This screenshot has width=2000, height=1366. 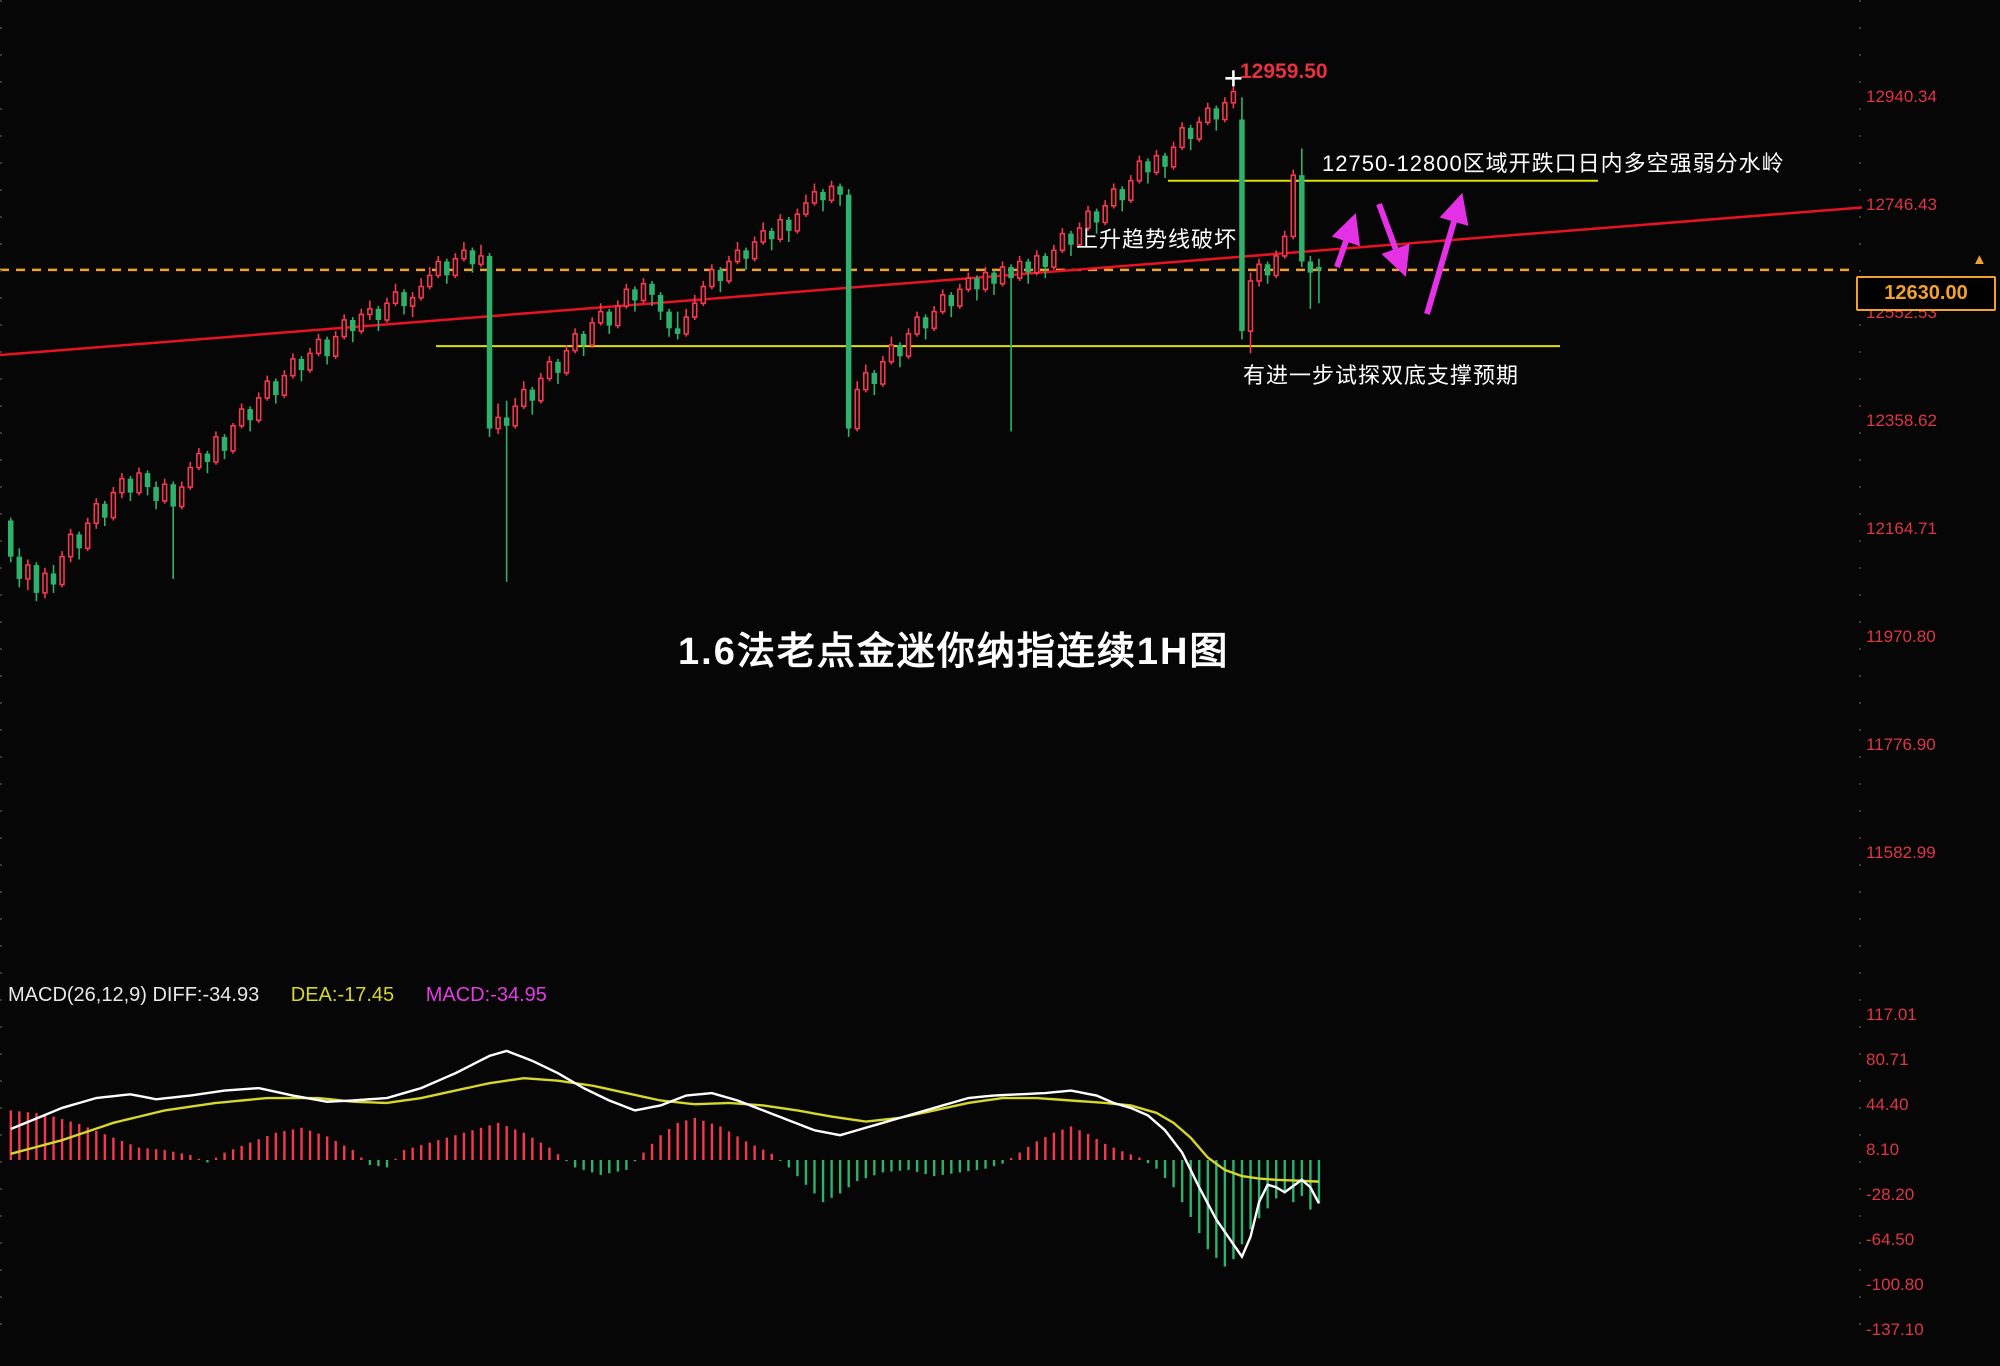 What do you see at coordinates (1890, 1194) in the screenshot?
I see `macd-tick-label: -28.20` at bounding box center [1890, 1194].